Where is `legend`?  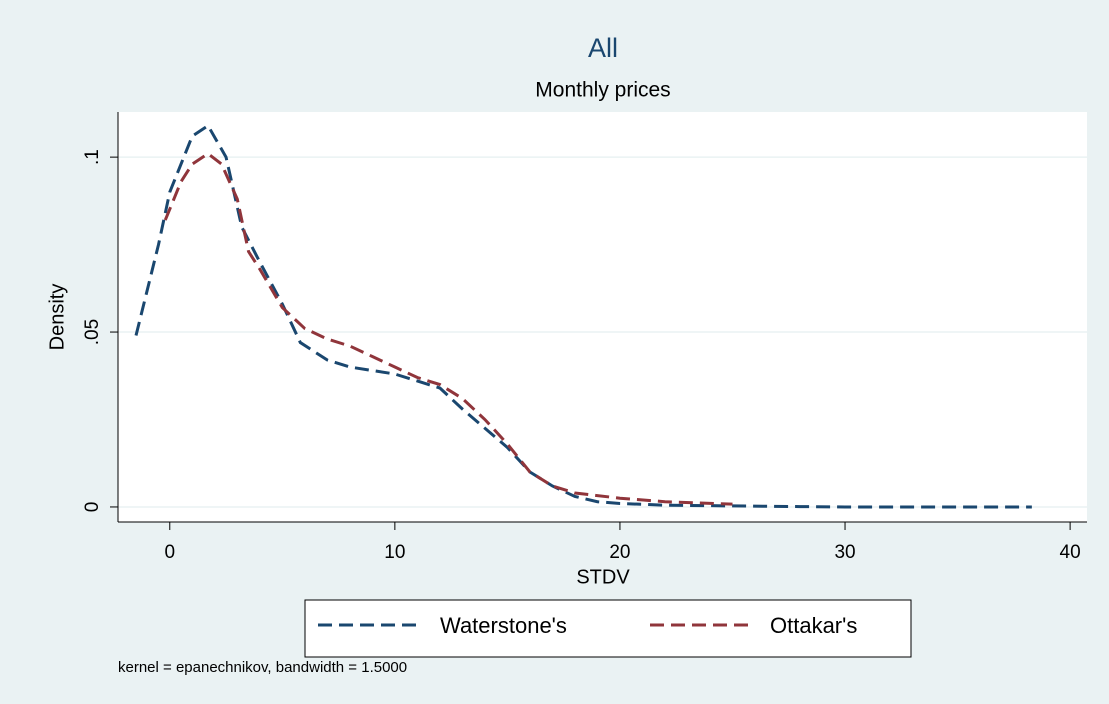
legend is located at coordinates (608, 628).